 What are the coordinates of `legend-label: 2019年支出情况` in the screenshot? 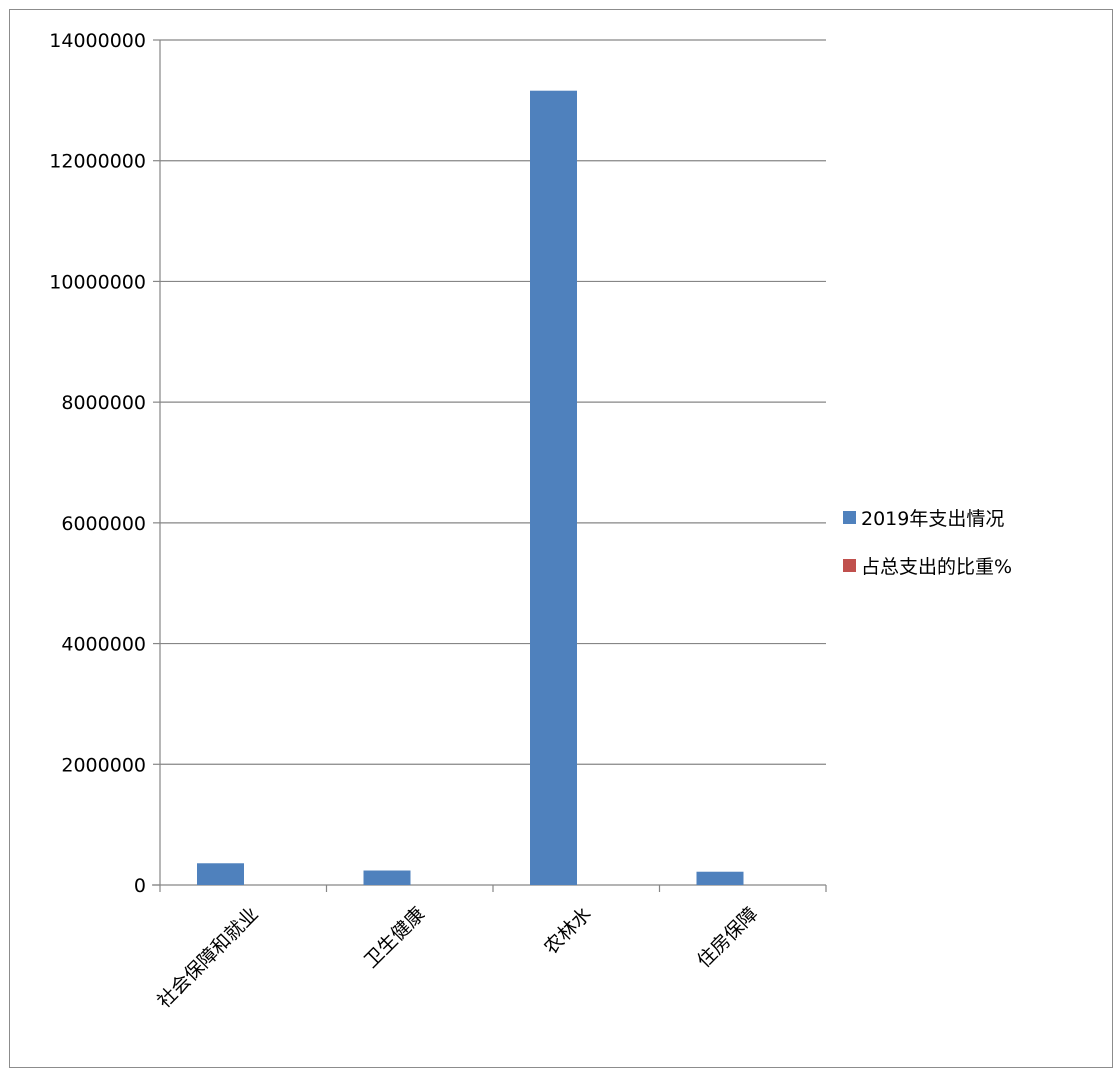 It's located at (932, 519).